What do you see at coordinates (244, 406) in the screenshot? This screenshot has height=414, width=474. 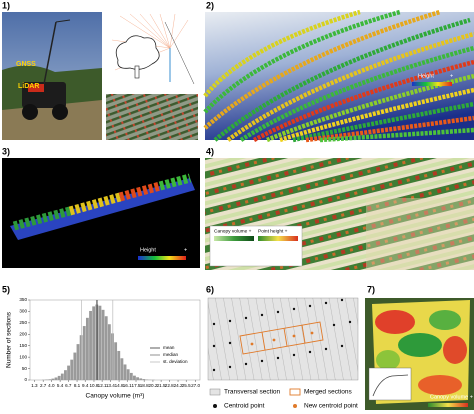 I see `legend-label: Centroid point` at bounding box center [244, 406].